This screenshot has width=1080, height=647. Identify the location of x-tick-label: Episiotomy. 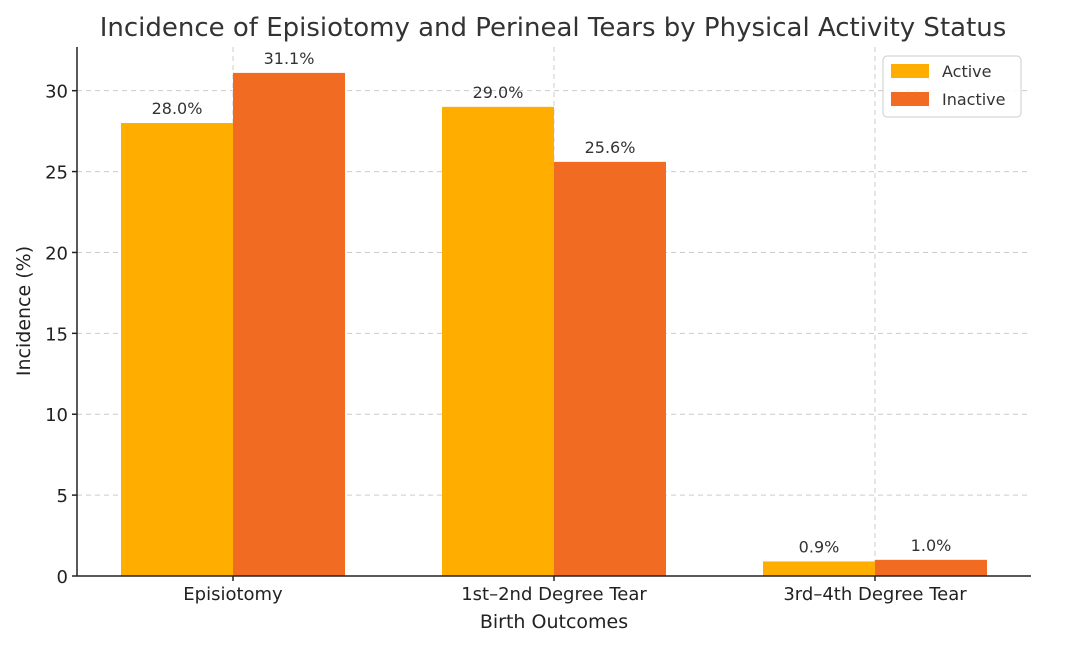
(233, 594).